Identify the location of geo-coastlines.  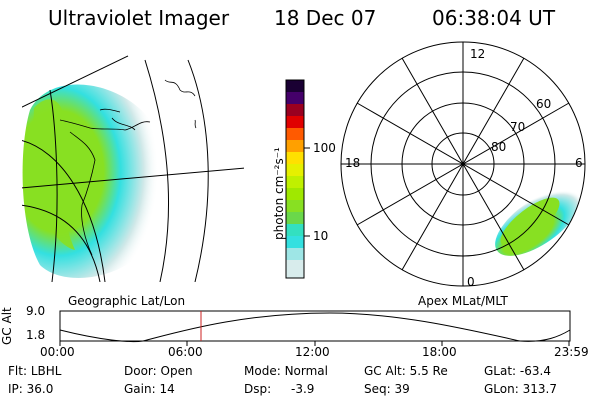
(128, 167).